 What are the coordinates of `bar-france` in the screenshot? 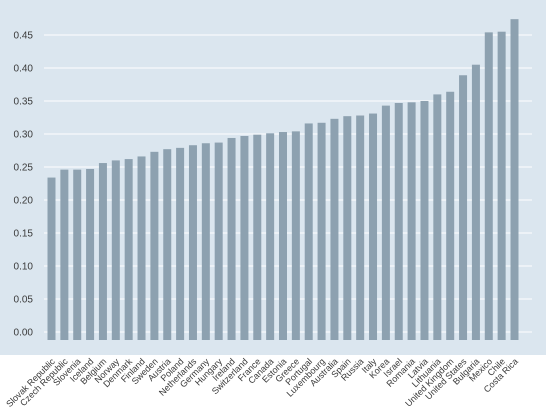 It's located at (257, 237).